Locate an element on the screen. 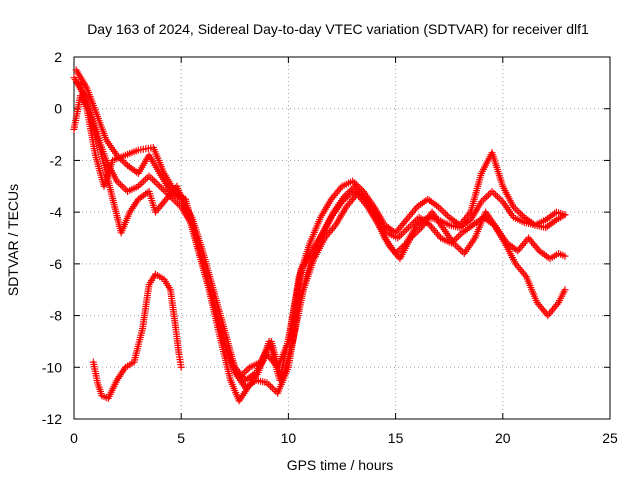 This screenshot has height=480, width=640. series-track-e is located at coordinates (137, 336).